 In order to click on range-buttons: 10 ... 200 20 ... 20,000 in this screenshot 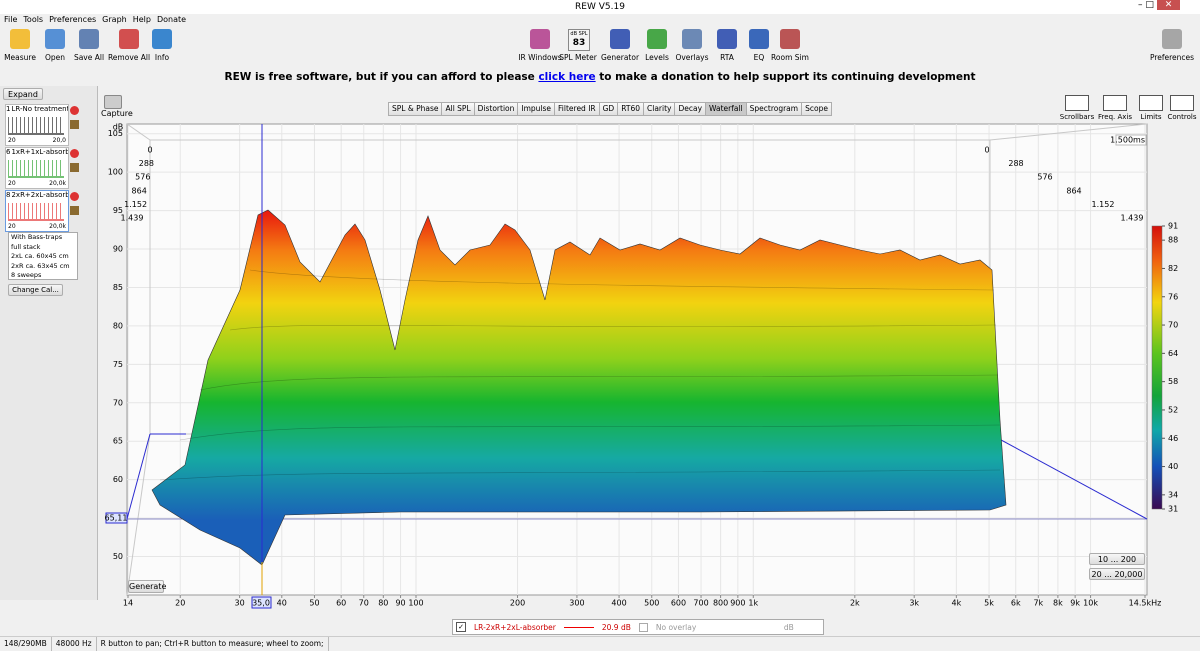, I will do `click(1117, 568)`.